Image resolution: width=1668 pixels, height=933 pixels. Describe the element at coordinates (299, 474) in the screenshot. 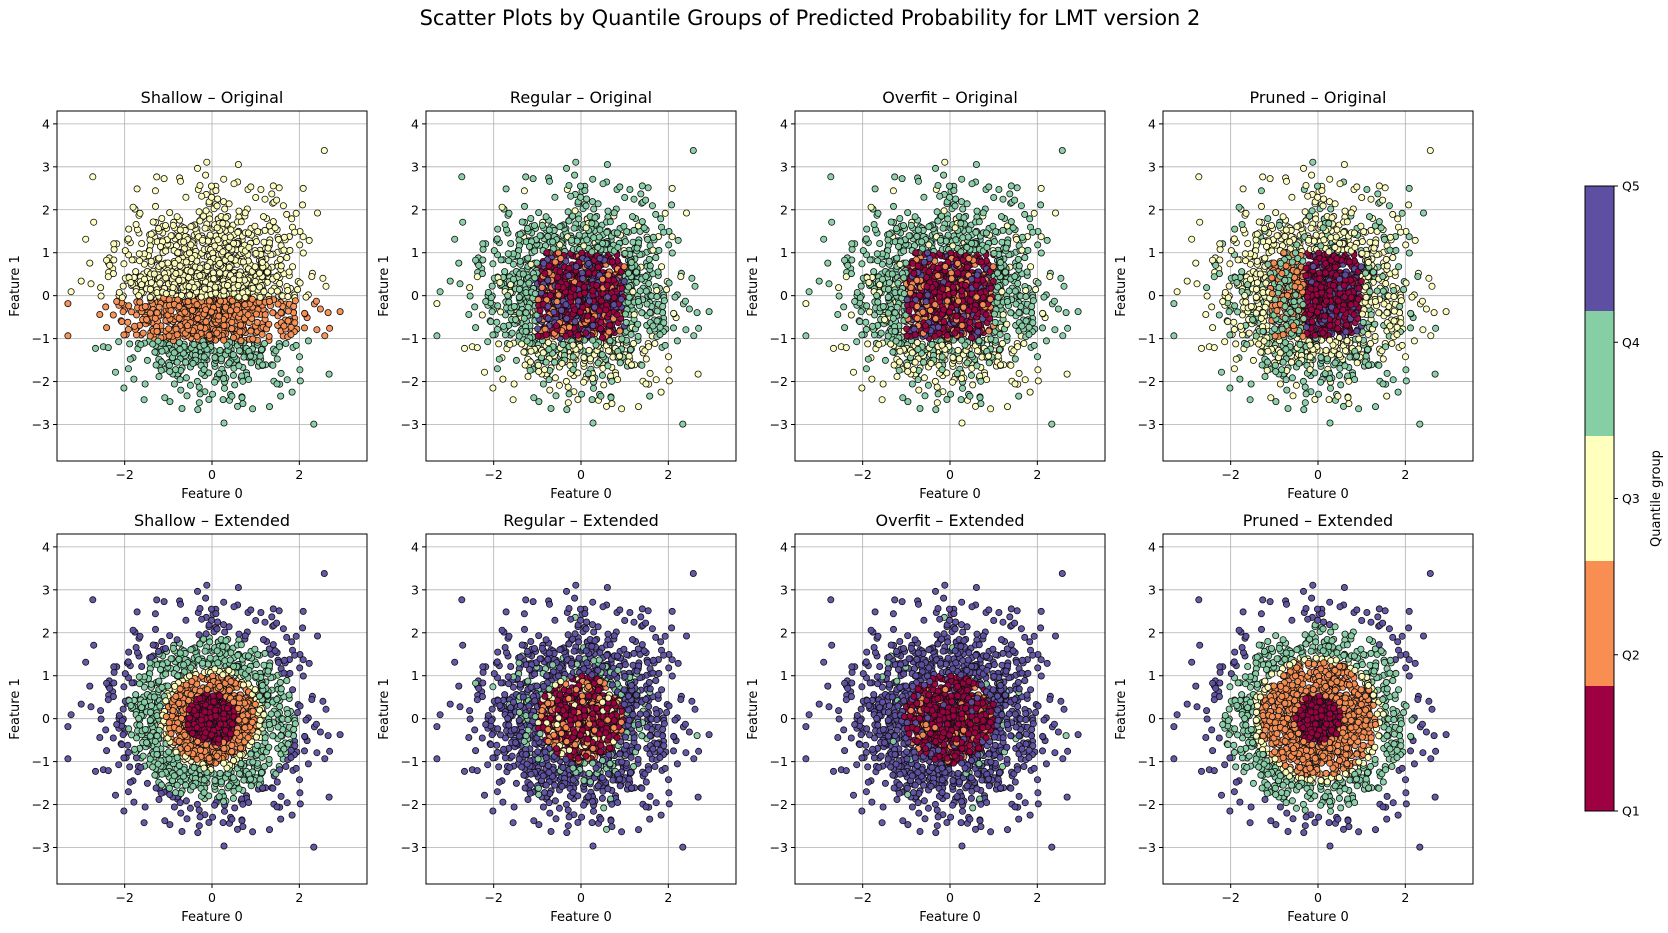

I see `x-tick-label: 2` at that location.